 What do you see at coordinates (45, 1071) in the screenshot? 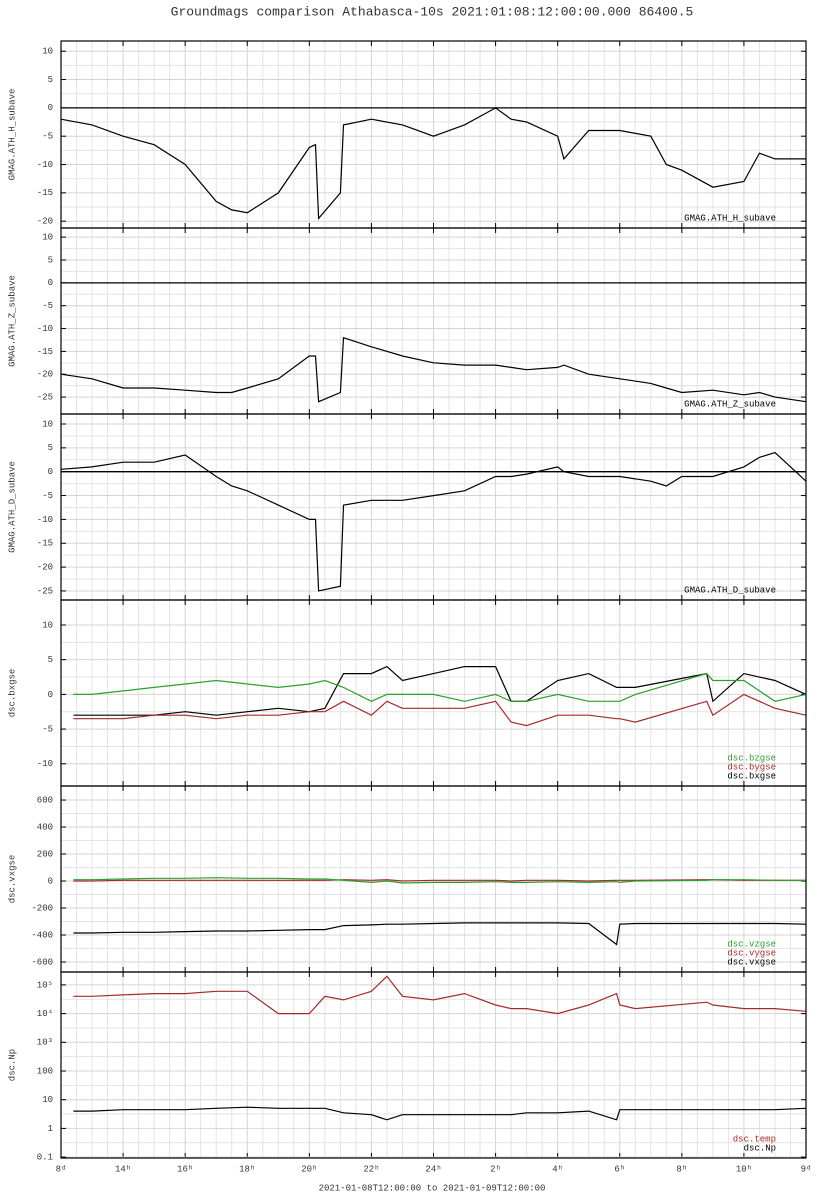
I see `y-tick-label: 100` at bounding box center [45, 1071].